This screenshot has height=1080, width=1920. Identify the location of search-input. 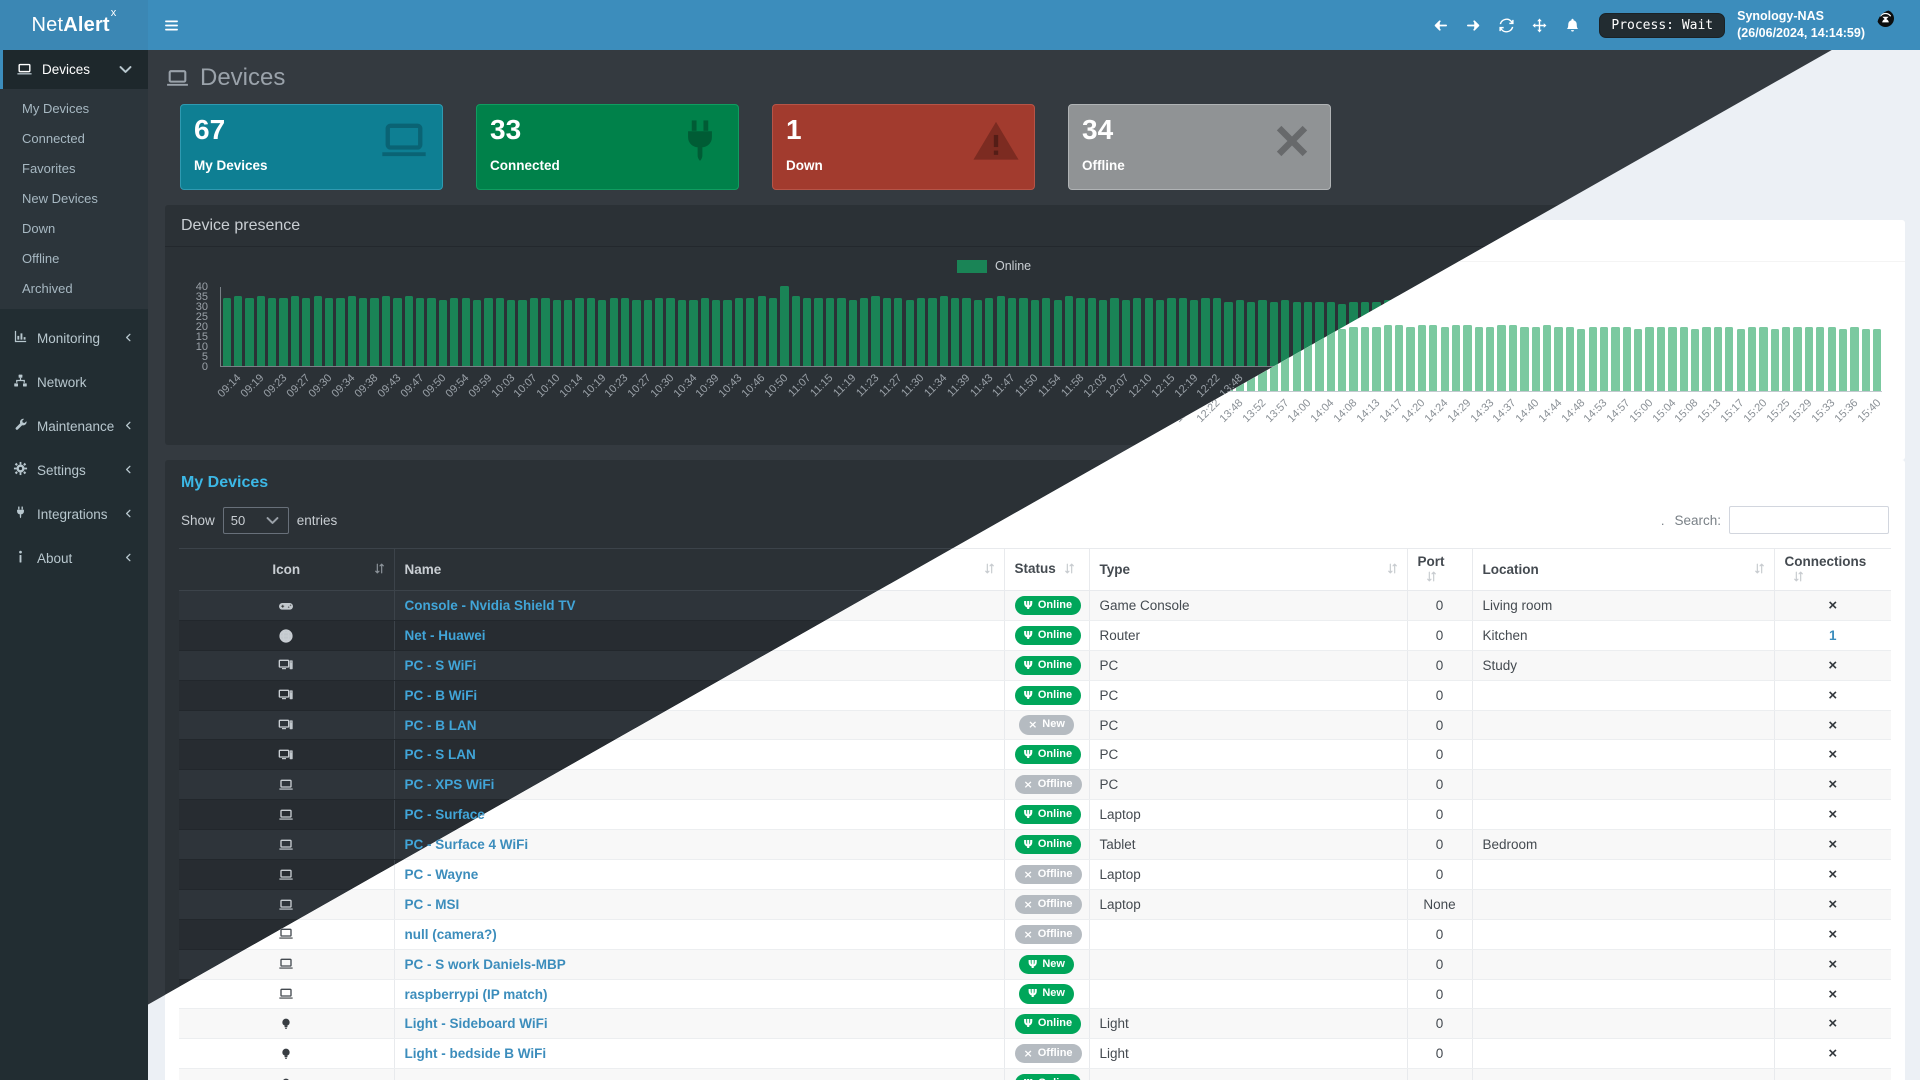
(1809, 520).